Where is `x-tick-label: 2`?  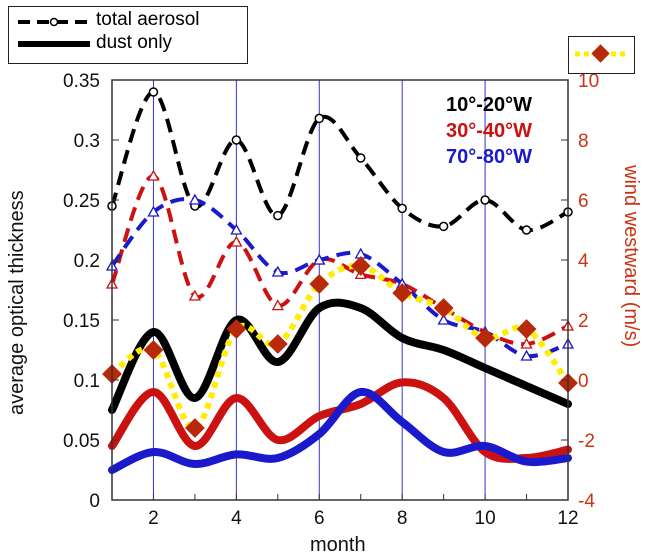
x-tick-label: 2 is located at coordinates (153, 518).